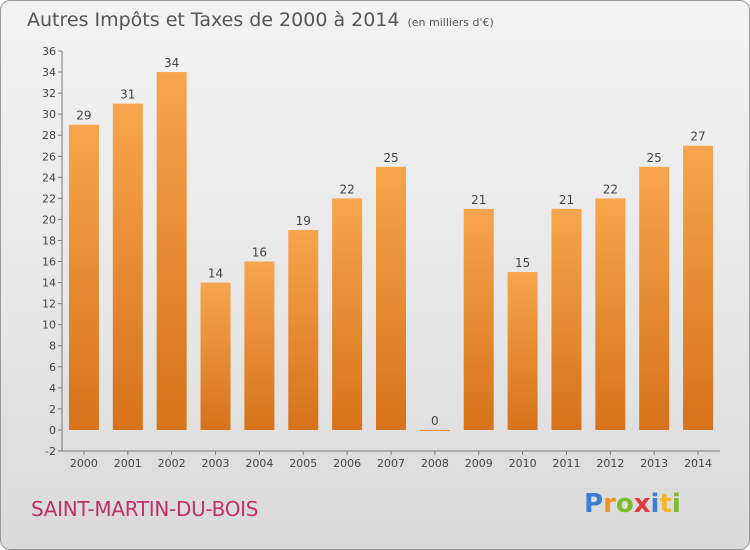 The height and width of the screenshot is (550, 750). What do you see at coordinates (52, 430) in the screenshot?
I see `y-tick-label: 0` at bounding box center [52, 430].